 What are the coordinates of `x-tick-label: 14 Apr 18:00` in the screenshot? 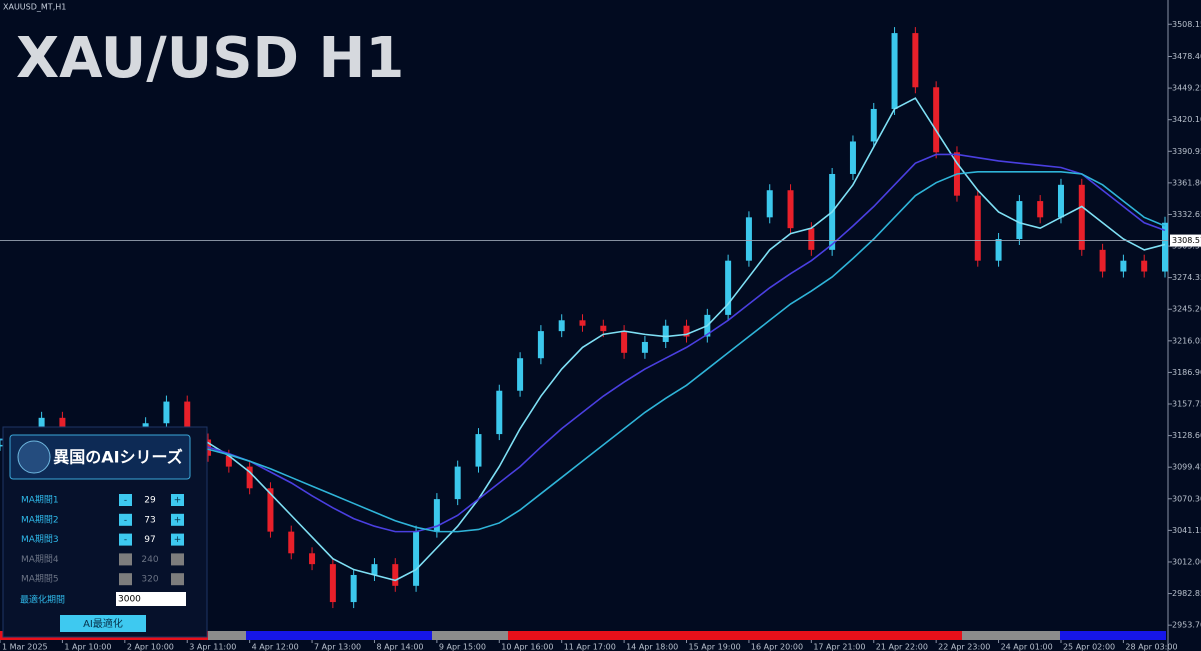 It's located at (652, 647).